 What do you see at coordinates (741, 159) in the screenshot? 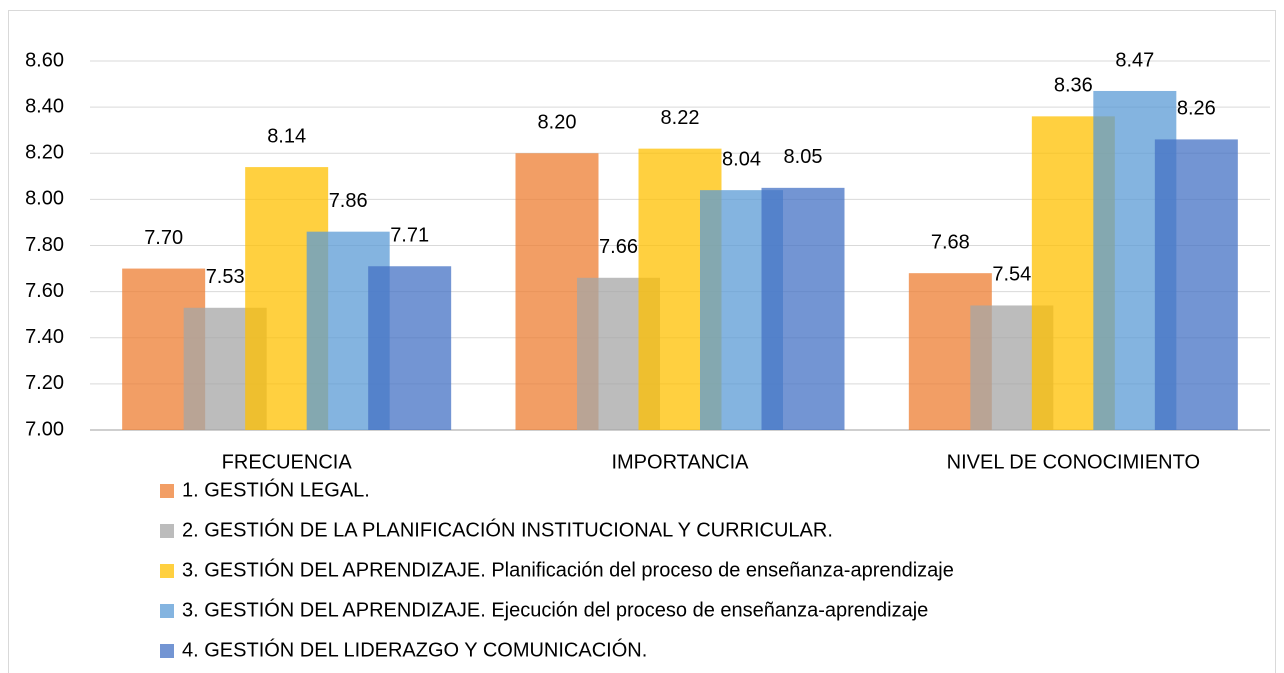
I see `data-label: 8.04` at bounding box center [741, 159].